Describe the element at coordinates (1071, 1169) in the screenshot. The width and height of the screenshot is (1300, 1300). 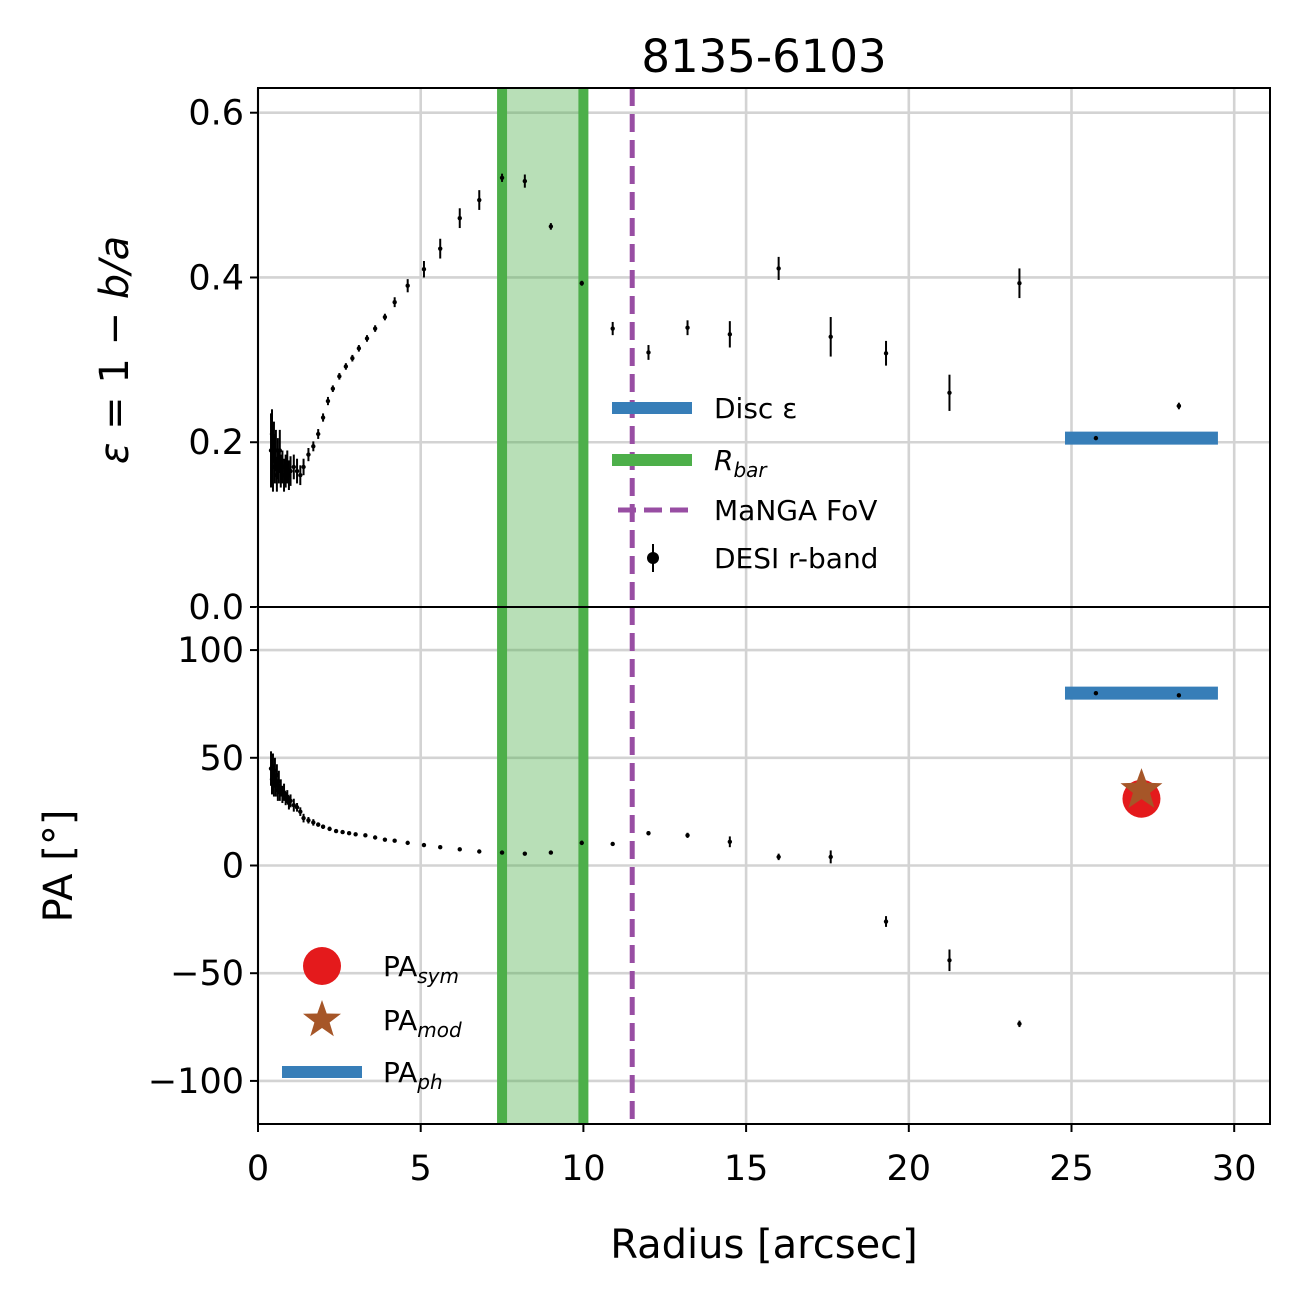
I see `x-tick-label: 25` at that location.